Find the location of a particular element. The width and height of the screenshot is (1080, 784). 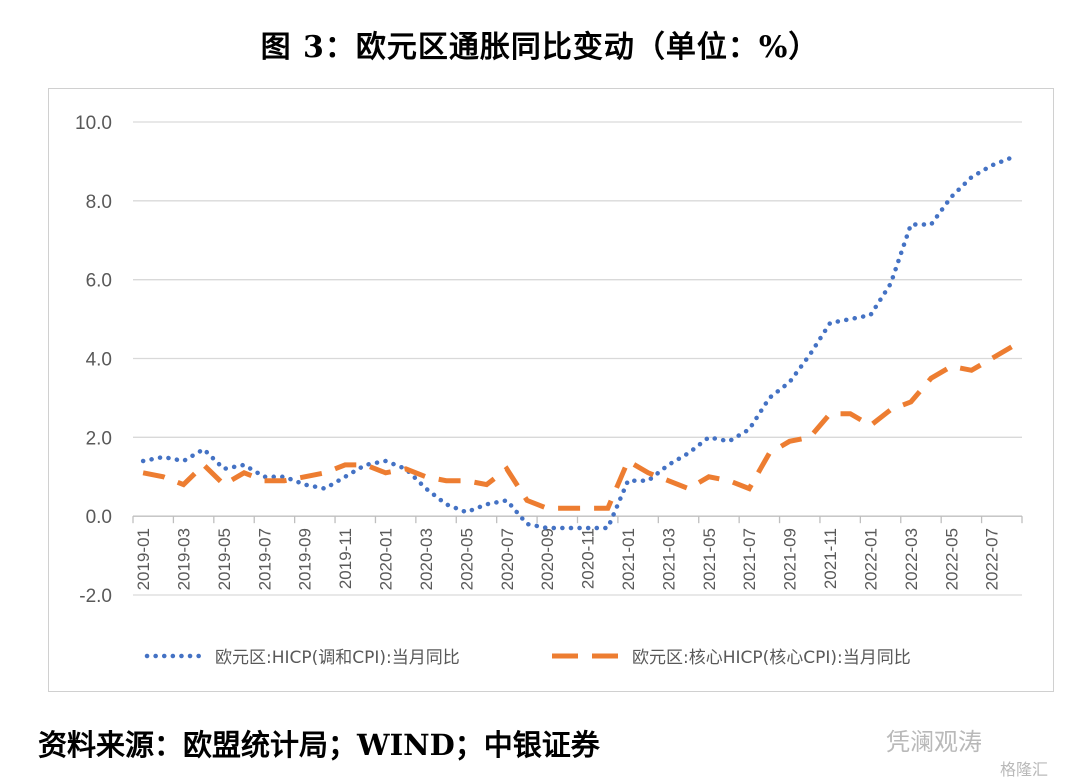

y-tick-label: 2.0 is located at coordinates (99, 438).